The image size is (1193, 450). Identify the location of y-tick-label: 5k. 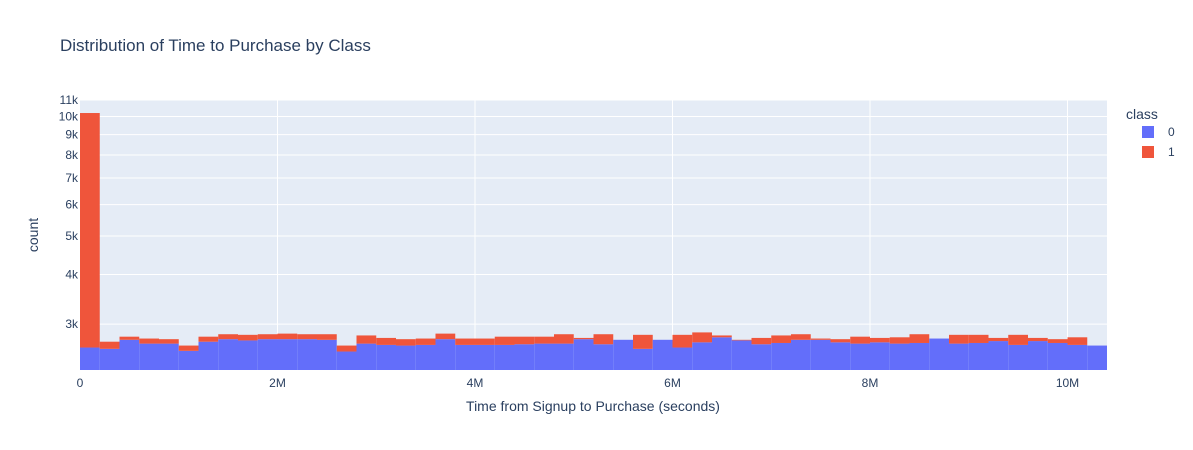
(72, 236).